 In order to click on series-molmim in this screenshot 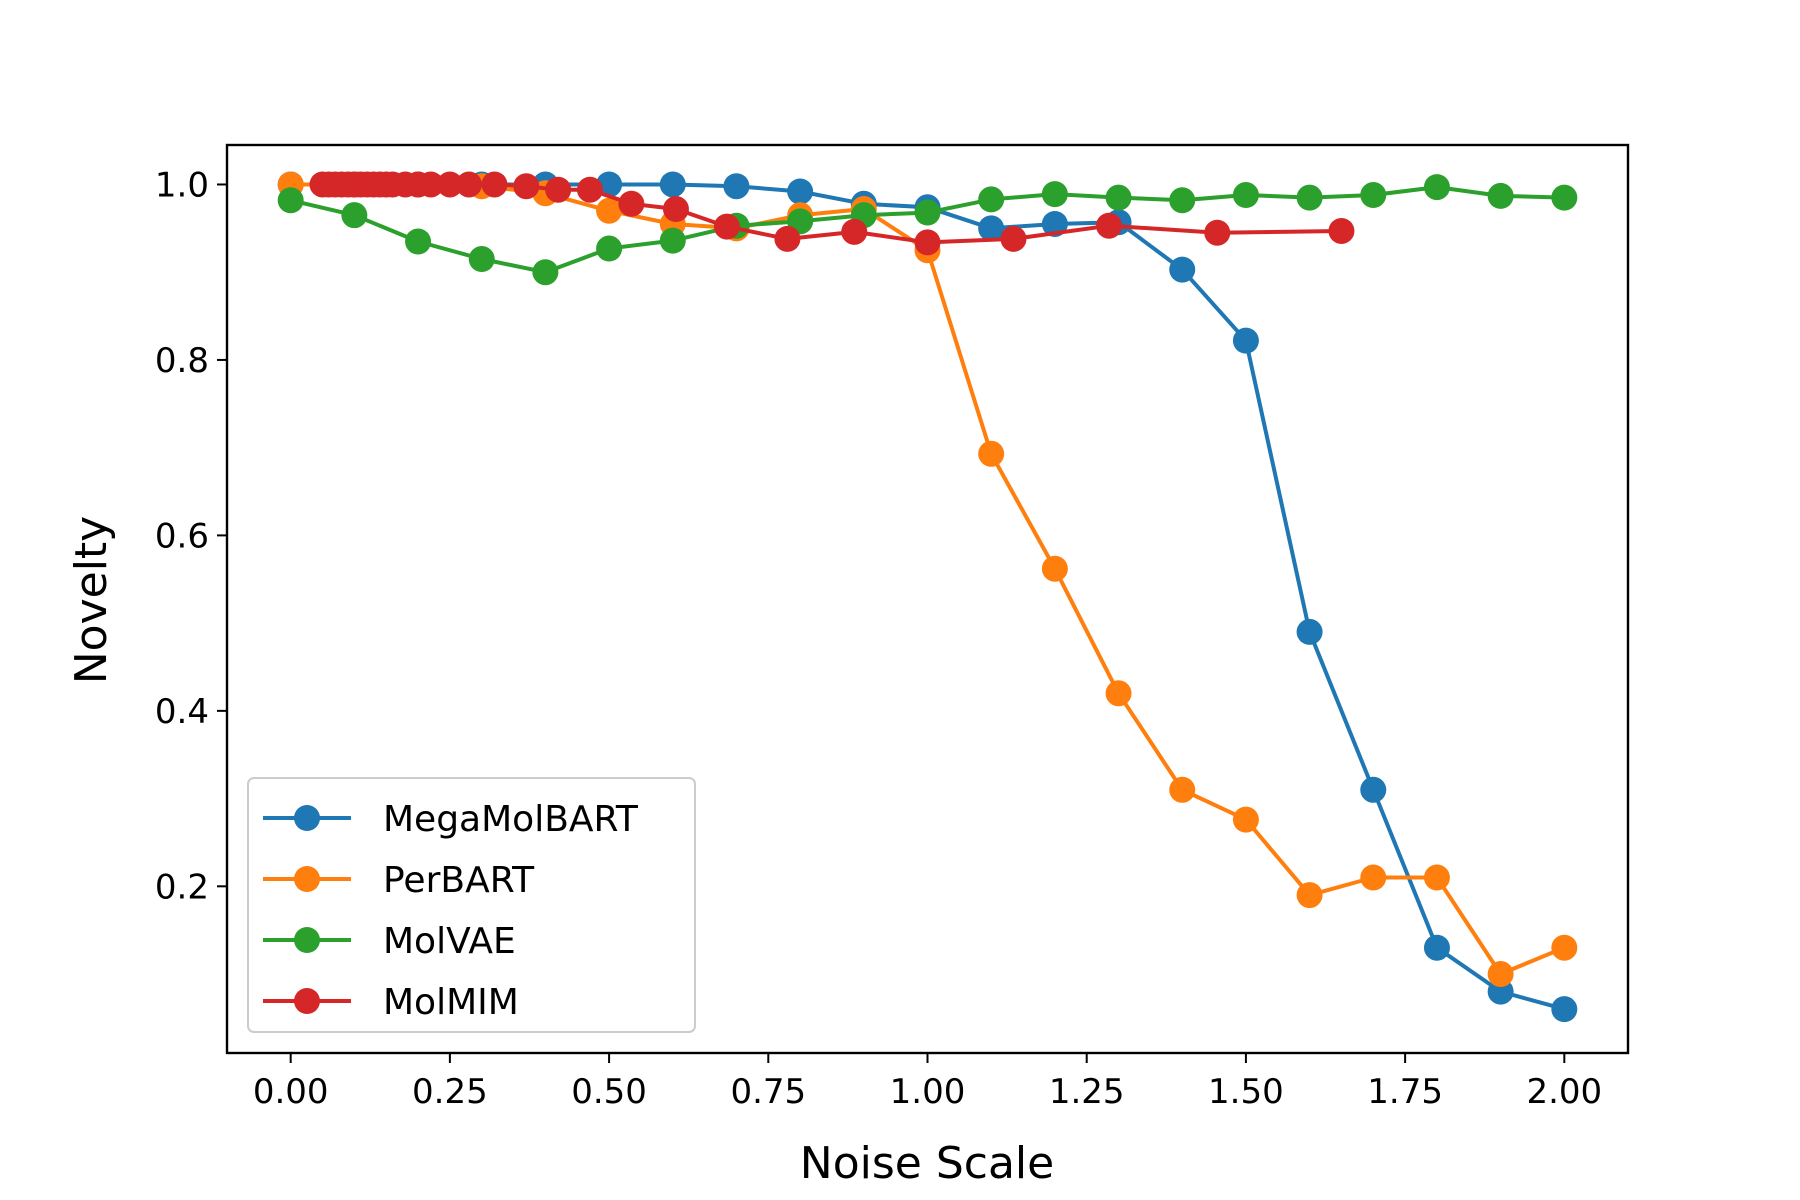, I will do `click(832, 213)`.